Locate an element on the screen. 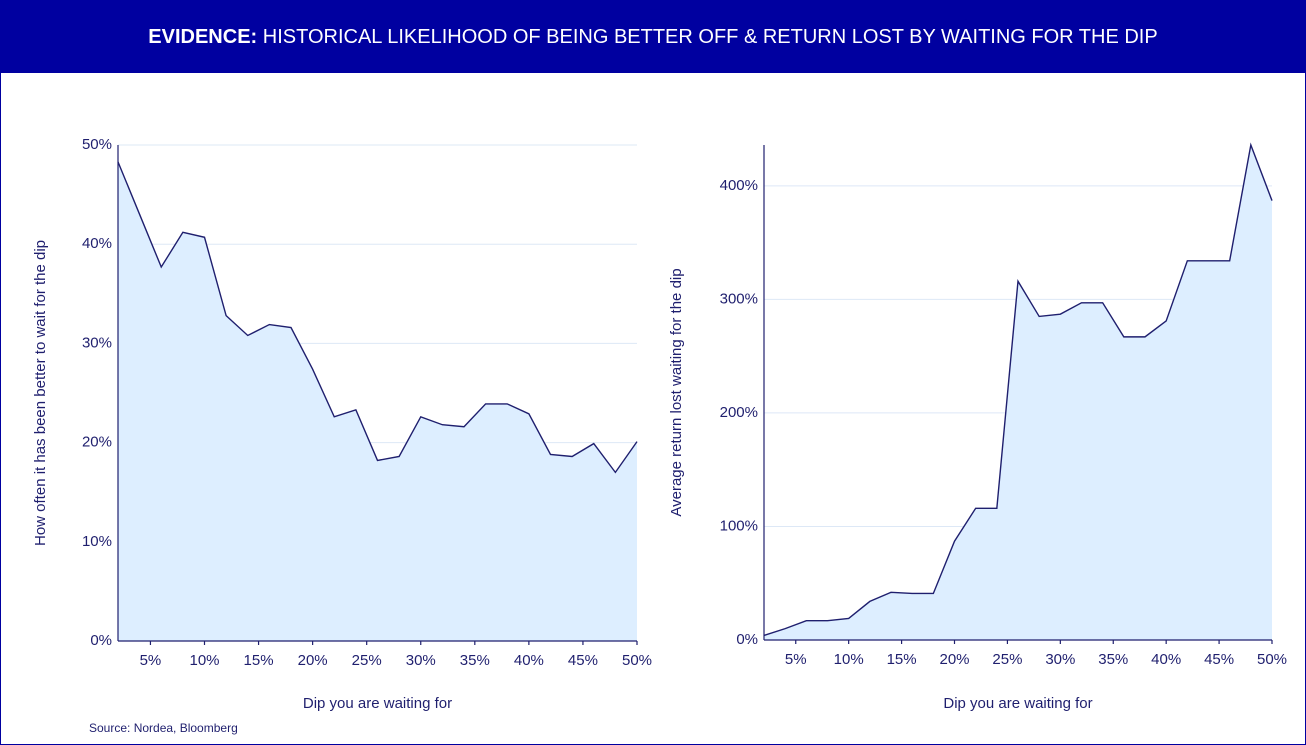 The width and height of the screenshot is (1306, 745). y-tick-label: 100% is located at coordinates (739, 525).